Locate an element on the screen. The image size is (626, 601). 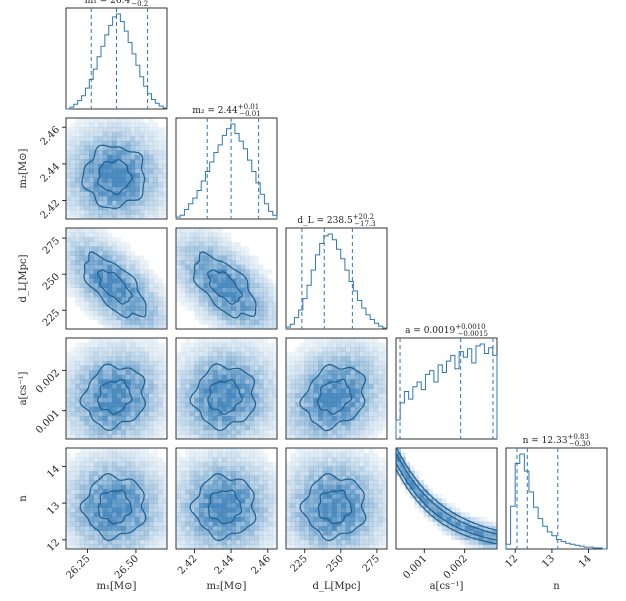
x-tick-label-n: 14 is located at coordinates (585, 561).